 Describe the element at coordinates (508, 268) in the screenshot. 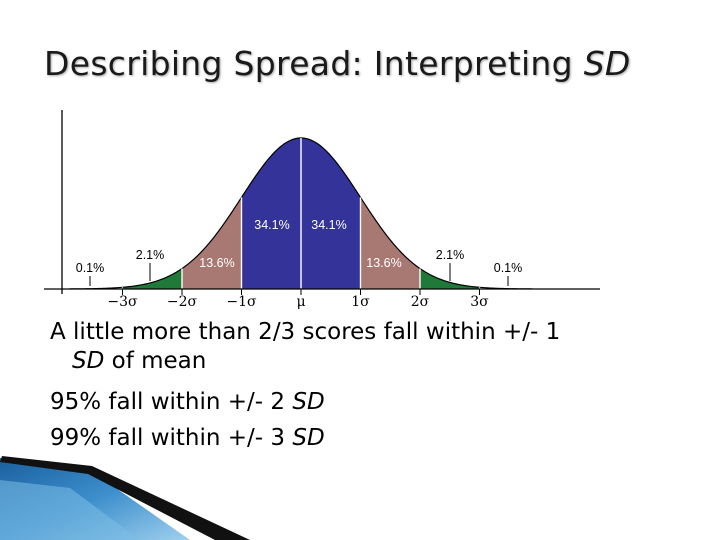

I see `label-right-tail: 0.1%` at that location.